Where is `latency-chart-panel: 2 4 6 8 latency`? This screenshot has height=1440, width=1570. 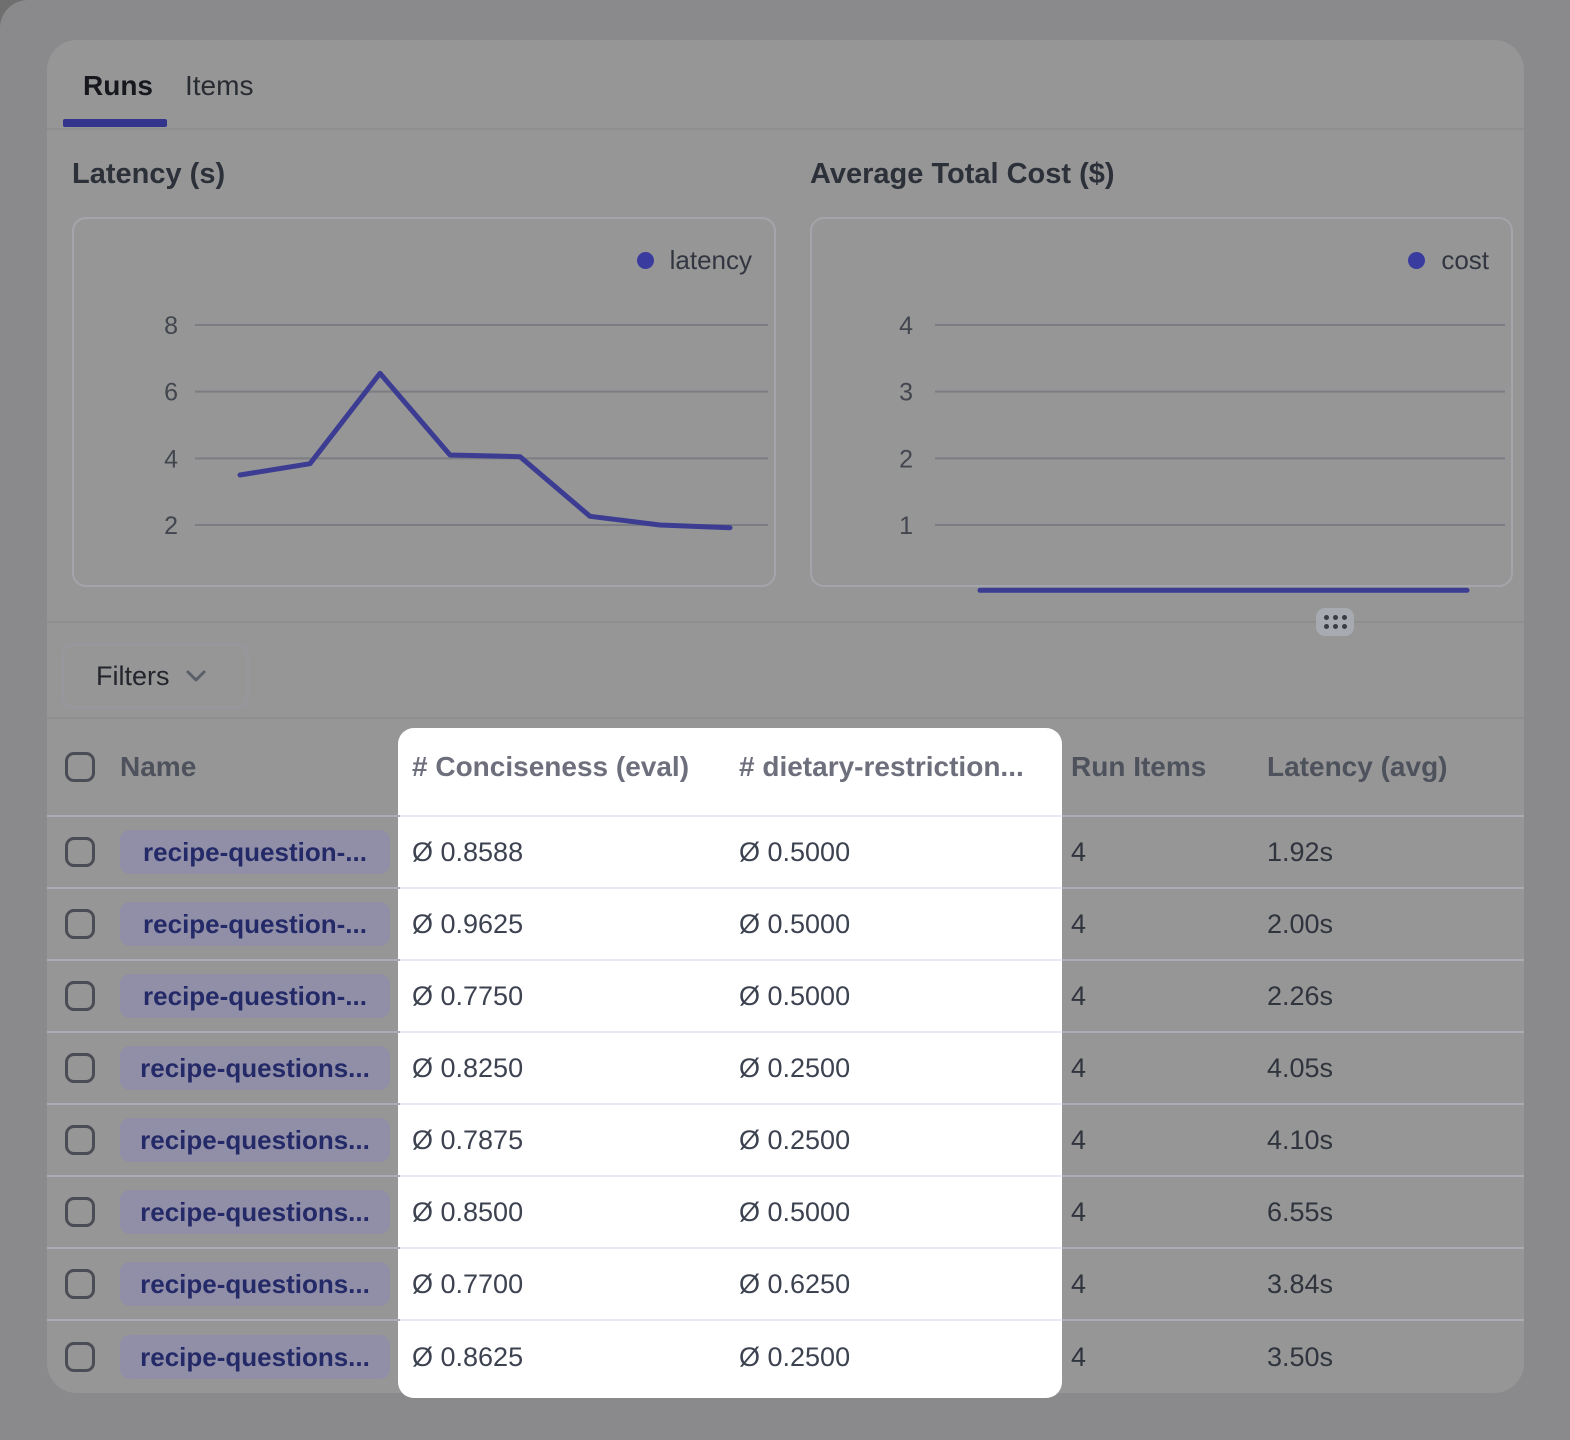
latency-chart-panel: 2 4 6 8 latency is located at coordinates (424, 402).